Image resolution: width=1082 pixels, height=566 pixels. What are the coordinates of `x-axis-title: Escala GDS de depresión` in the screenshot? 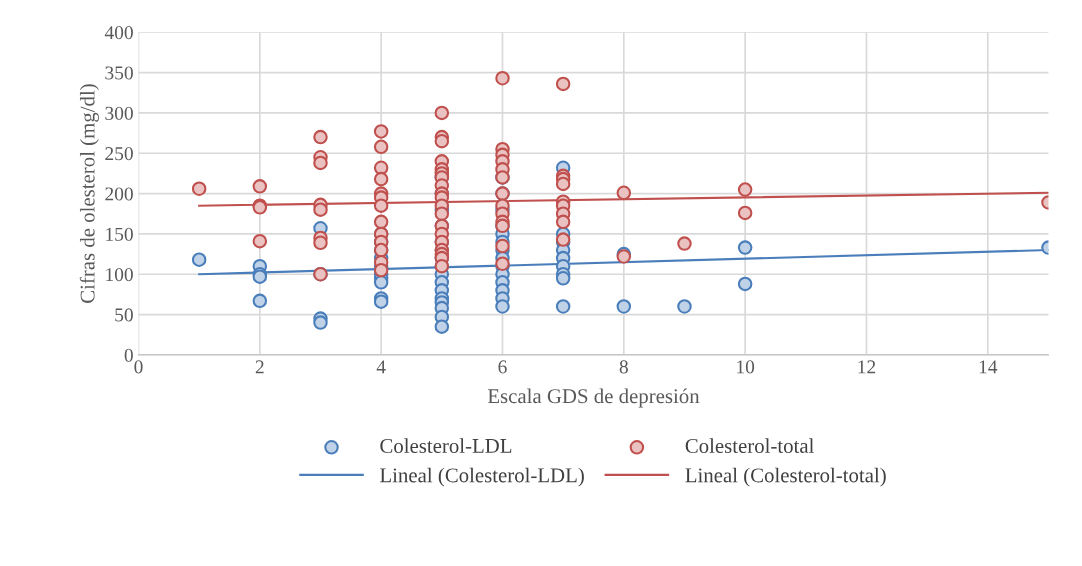 It's located at (593, 398).